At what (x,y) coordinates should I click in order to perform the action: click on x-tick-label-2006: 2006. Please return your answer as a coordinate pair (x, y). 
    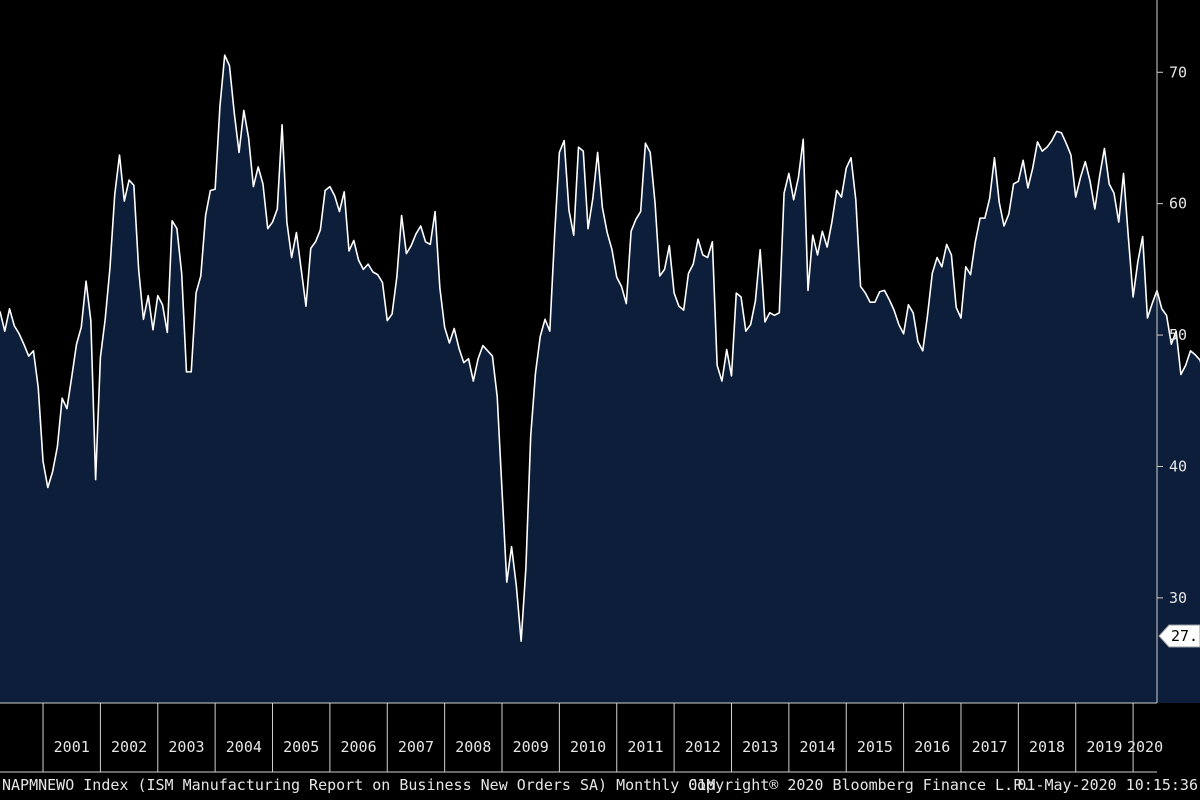
    Looking at the image, I should click on (359, 747).